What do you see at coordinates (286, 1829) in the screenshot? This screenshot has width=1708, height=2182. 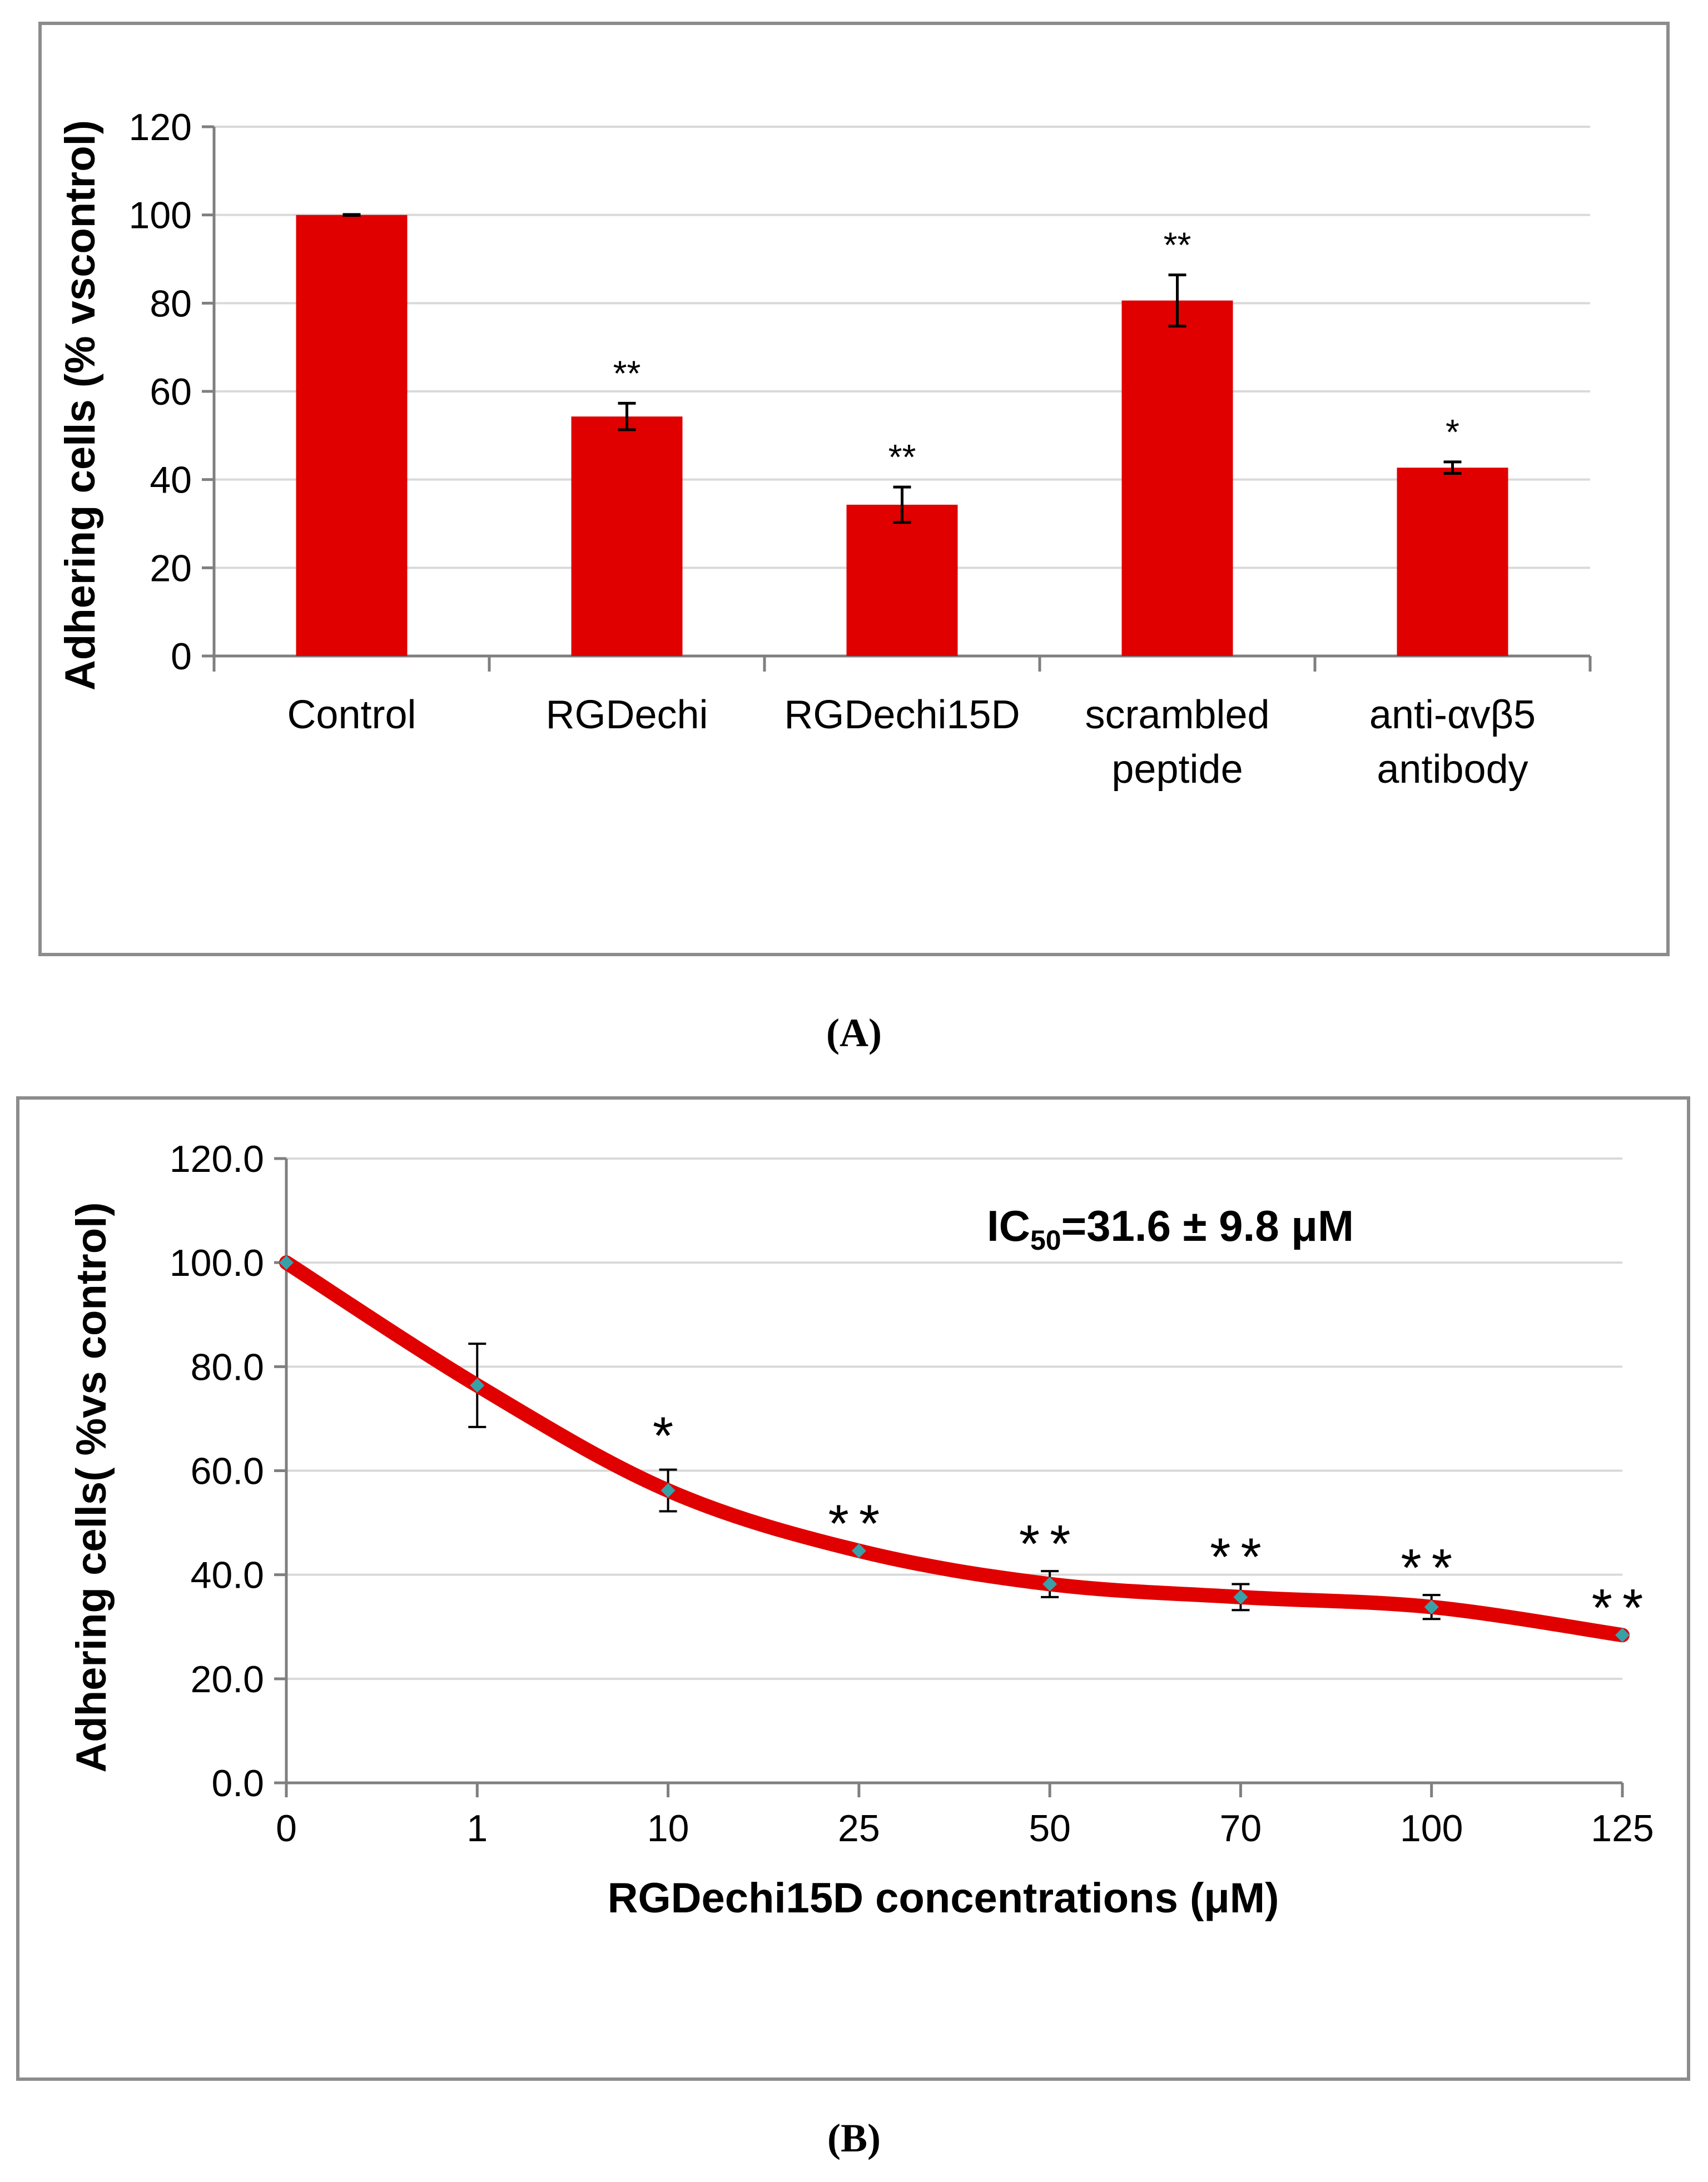 I see `x-tick-label: 0` at bounding box center [286, 1829].